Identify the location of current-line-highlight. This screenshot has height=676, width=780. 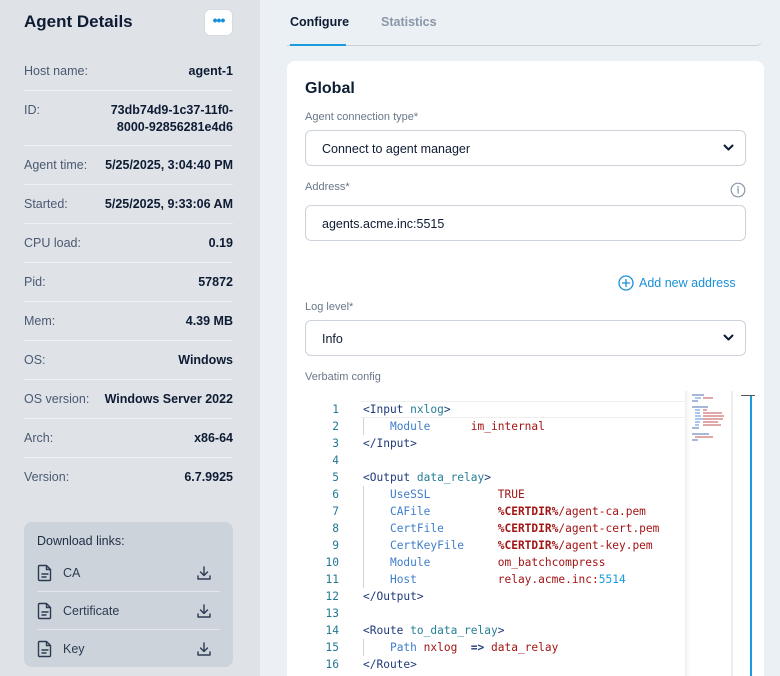
(523, 409).